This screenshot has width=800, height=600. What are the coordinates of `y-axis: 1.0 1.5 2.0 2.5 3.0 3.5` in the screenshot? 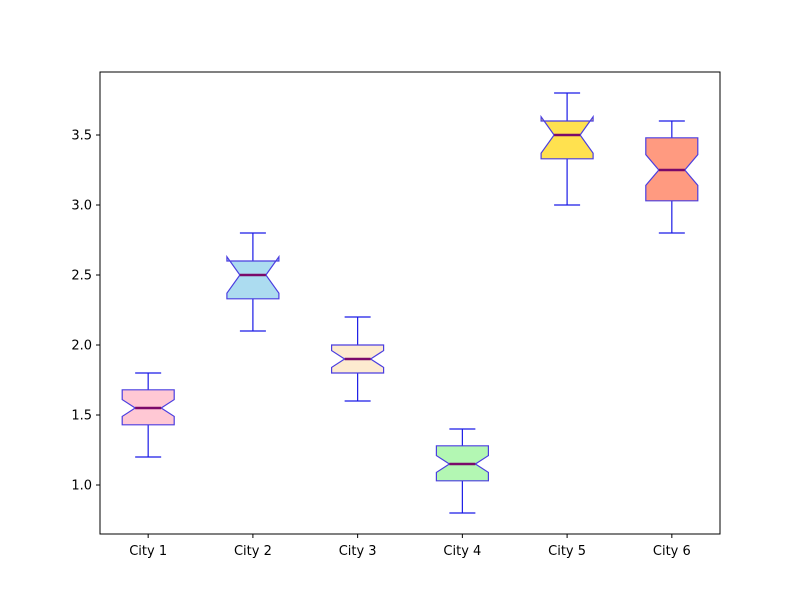 It's located at (85, 311).